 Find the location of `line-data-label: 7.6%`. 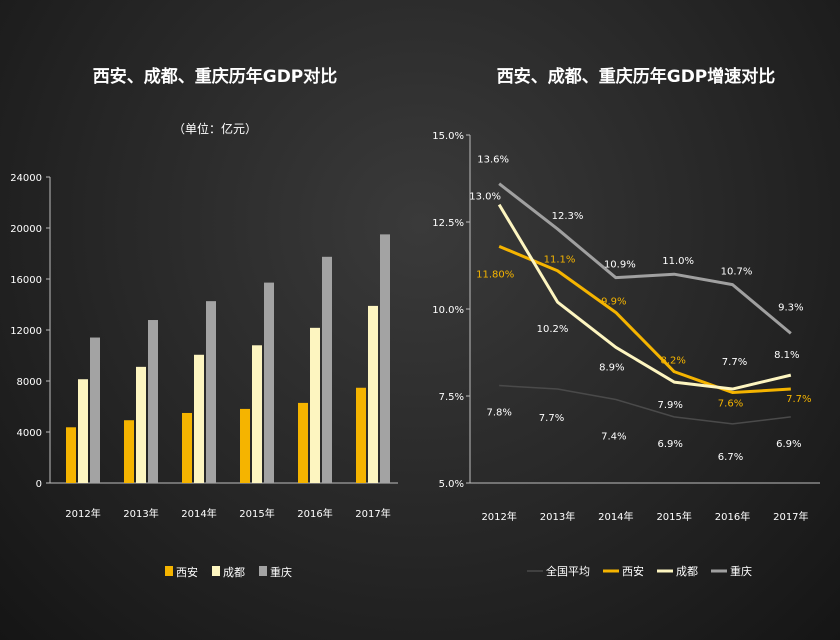

line-data-label: 7.6% is located at coordinates (730, 404).